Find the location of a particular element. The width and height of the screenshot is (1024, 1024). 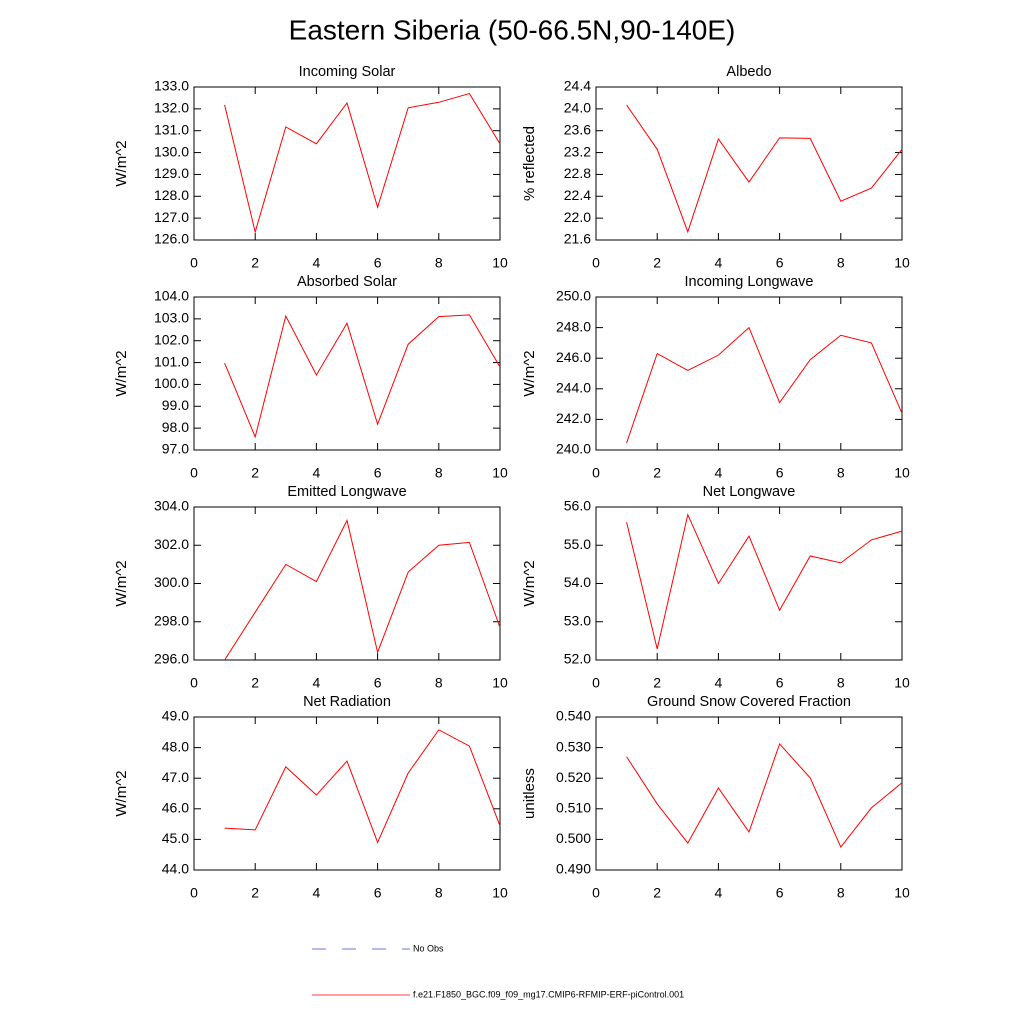

y-tick-label: 298.0 is located at coordinates (171, 620).